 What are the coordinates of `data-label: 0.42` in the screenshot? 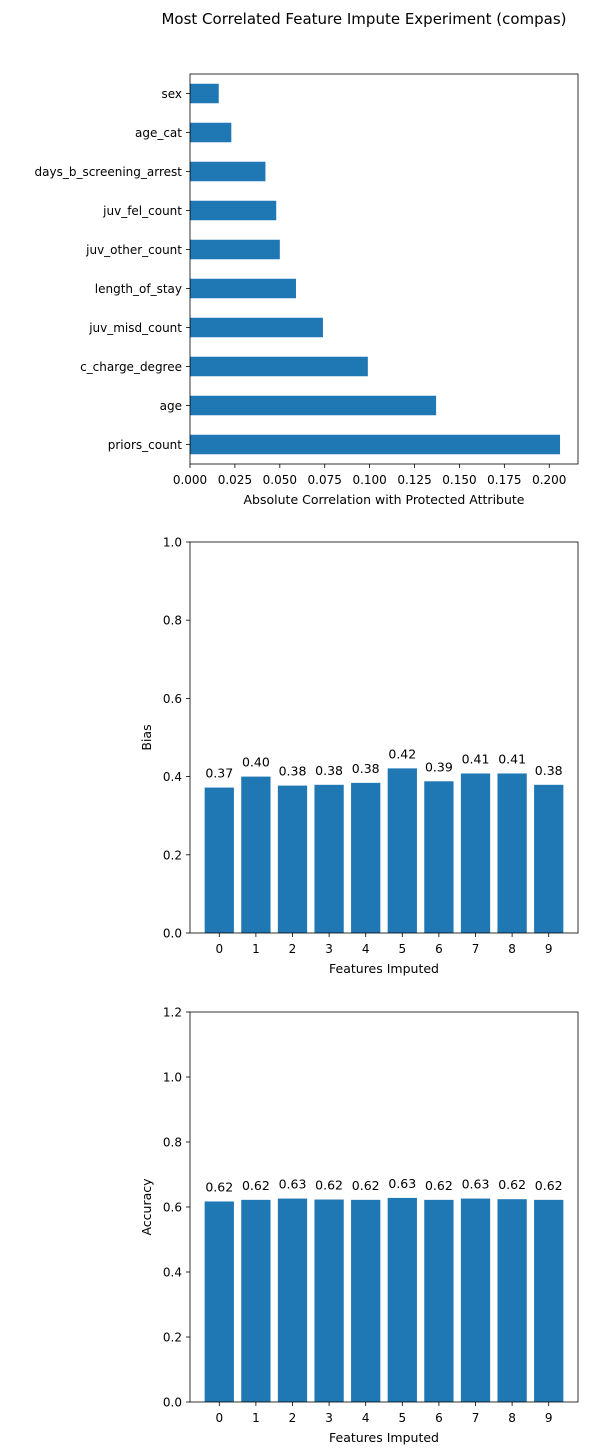 It's located at (402, 753).